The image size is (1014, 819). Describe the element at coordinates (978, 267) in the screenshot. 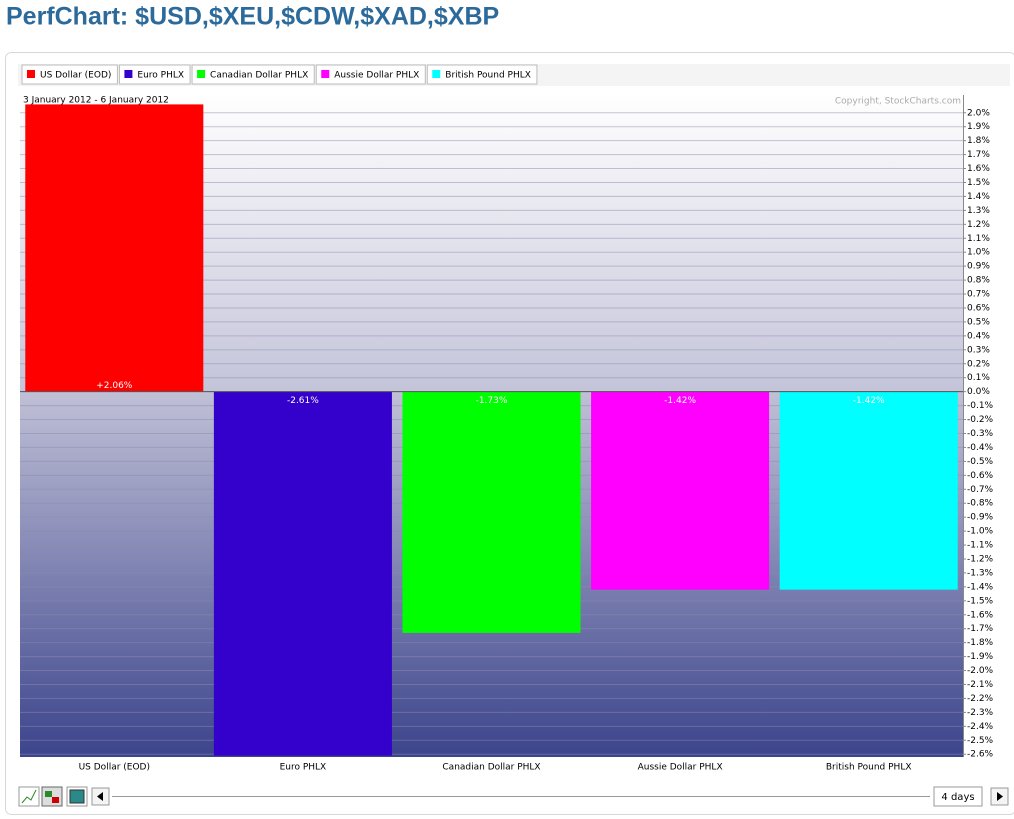

I see `y-tick-label: 0.9%` at that location.